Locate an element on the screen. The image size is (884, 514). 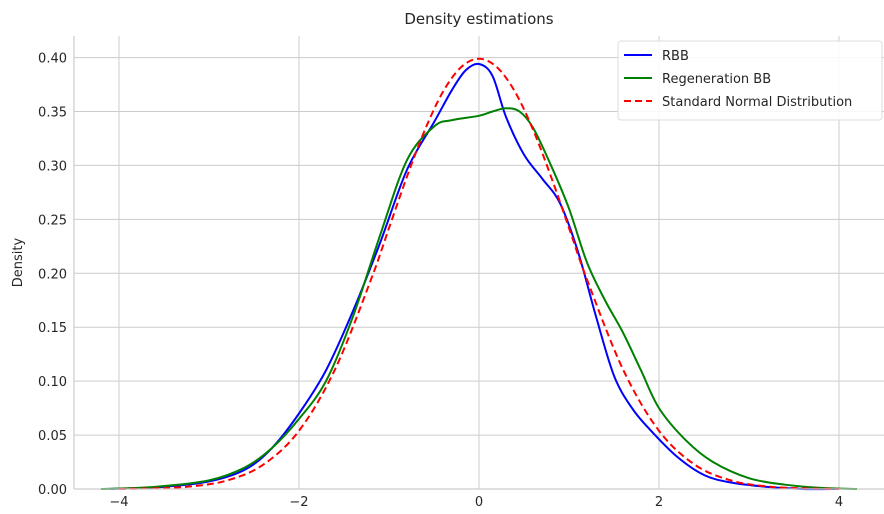
x-tick-labels: −4 −2 0 2 4 is located at coordinates (476, 502).